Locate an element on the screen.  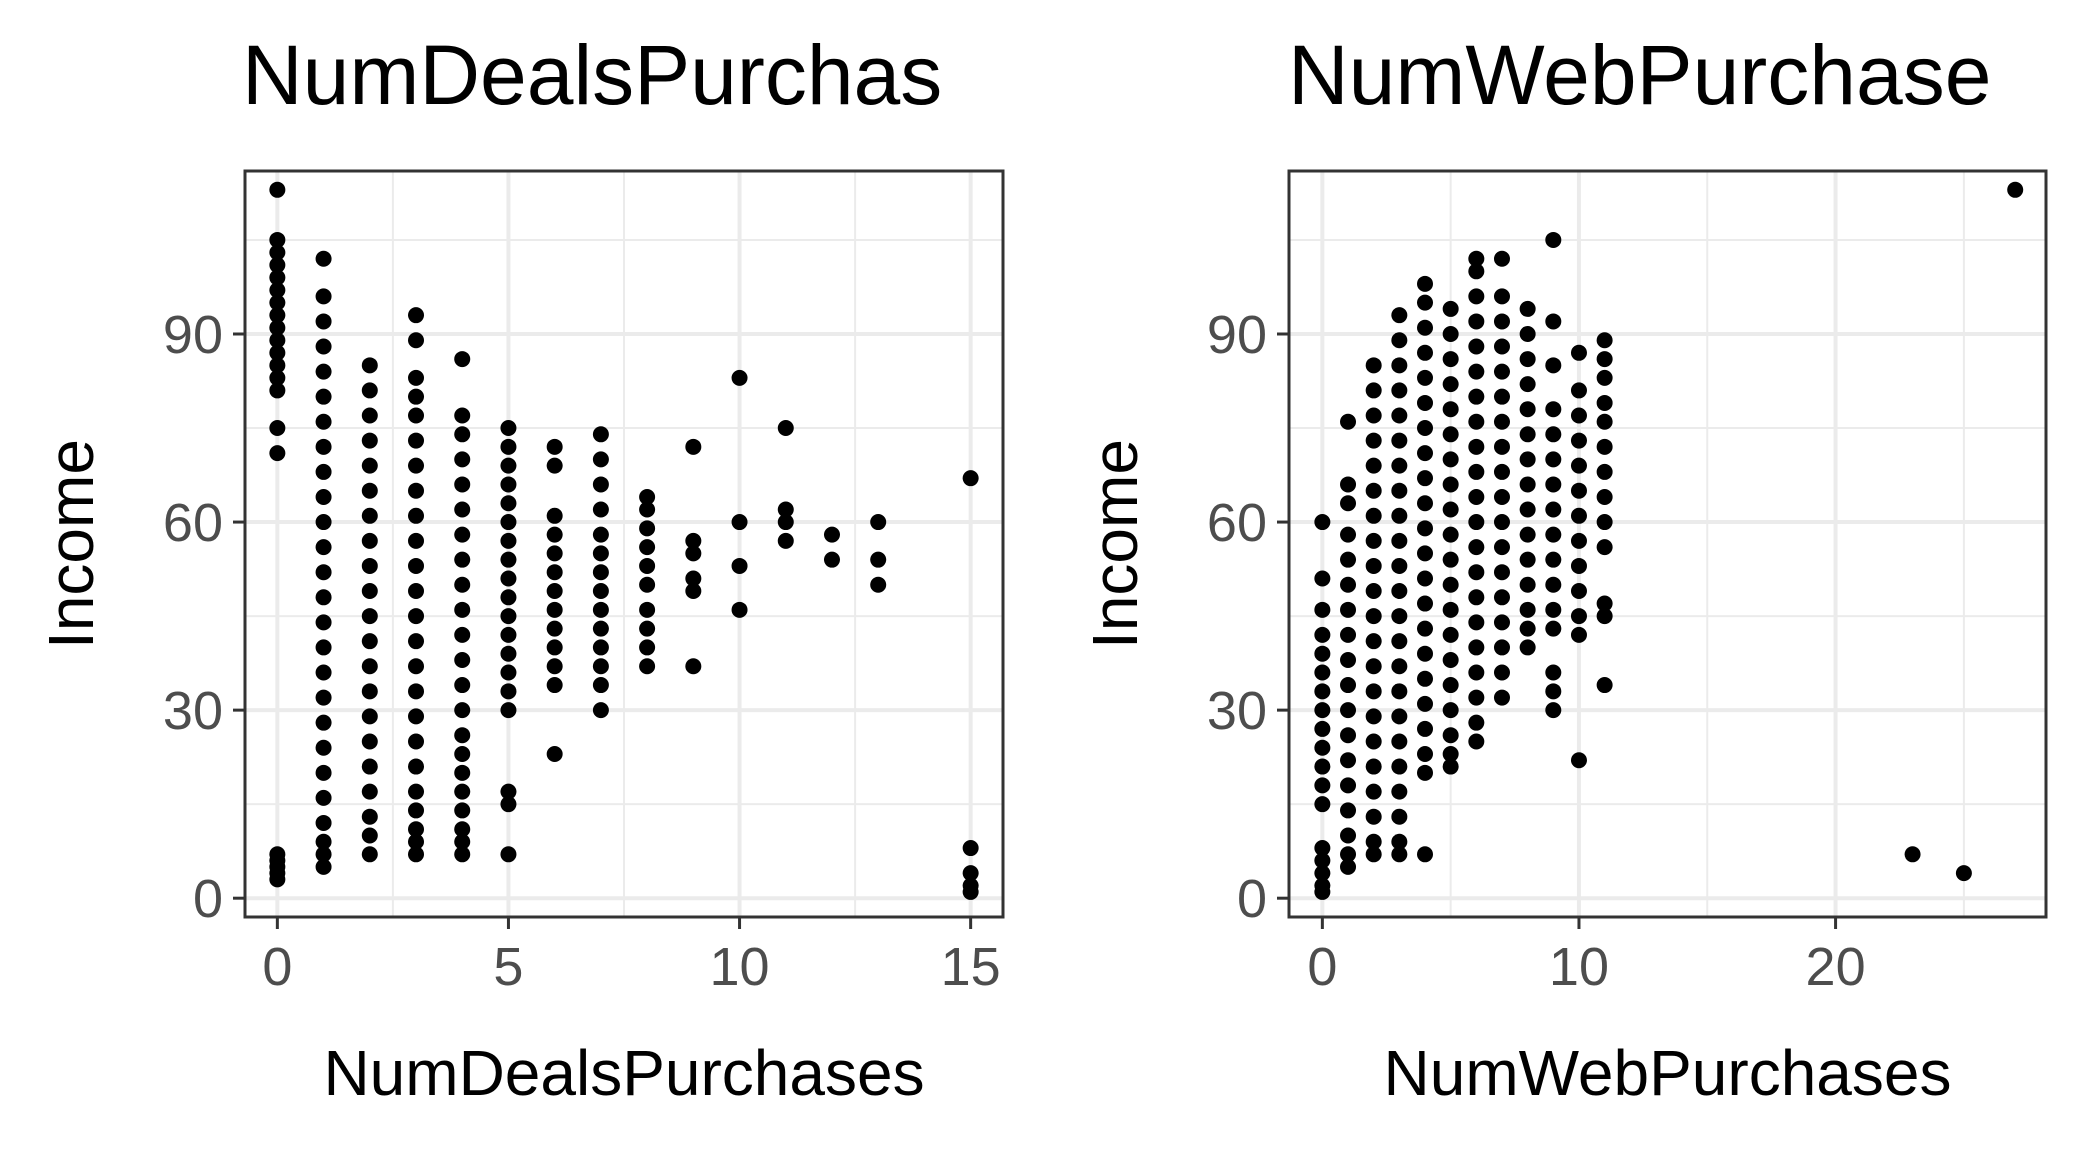
x-axis-label: NumWebPurchases is located at coordinates (1668, 1073).